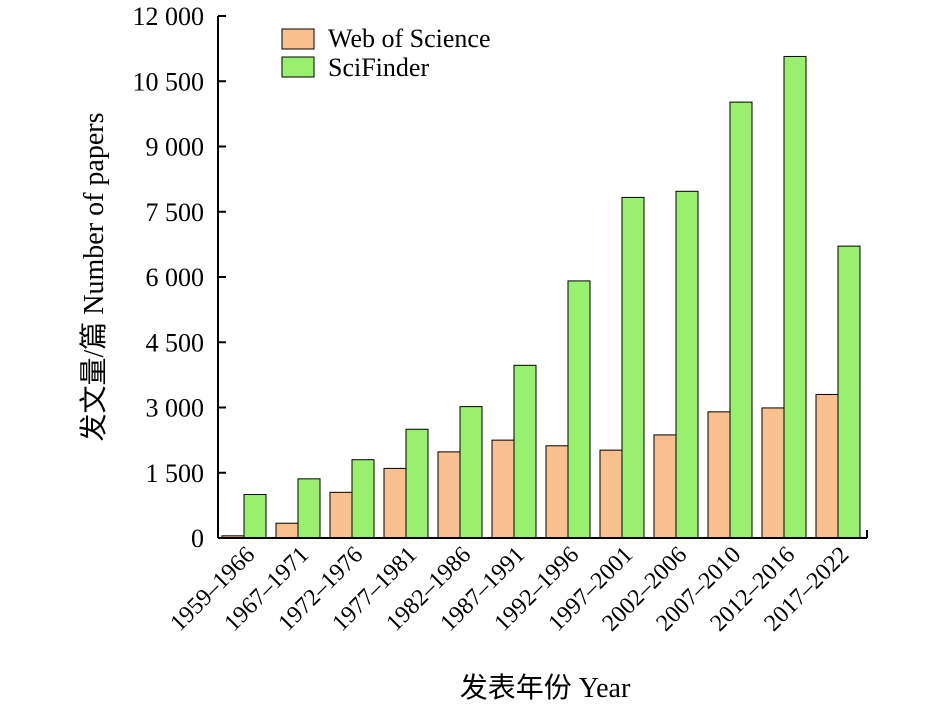 The width and height of the screenshot is (945, 708). What do you see at coordinates (175, 212) in the screenshot?
I see `y-tick-label: 7 500` at bounding box center [175, 212].